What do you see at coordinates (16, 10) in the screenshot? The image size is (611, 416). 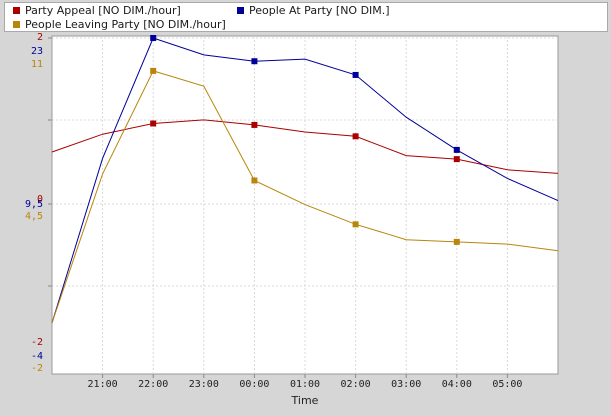 I see `legend-swatch-party-appeal` at bounding box center [16, 10].